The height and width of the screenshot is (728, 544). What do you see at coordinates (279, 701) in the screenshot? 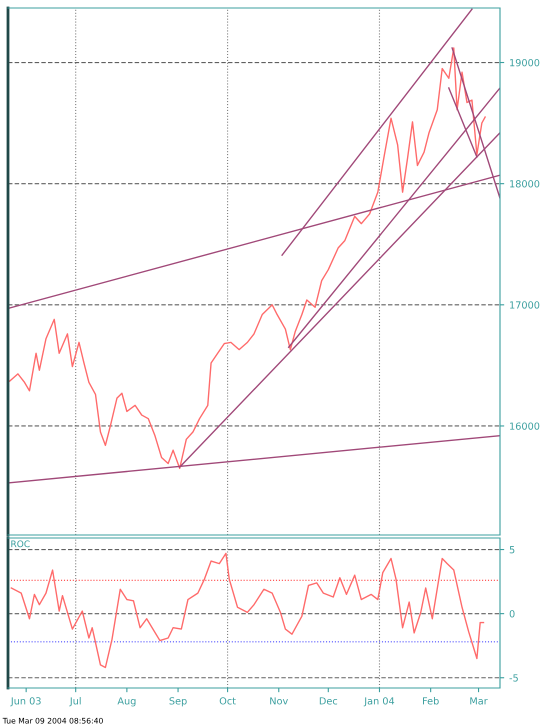
I see `x-tick-label: Nov` at bounding box center [279, 701].